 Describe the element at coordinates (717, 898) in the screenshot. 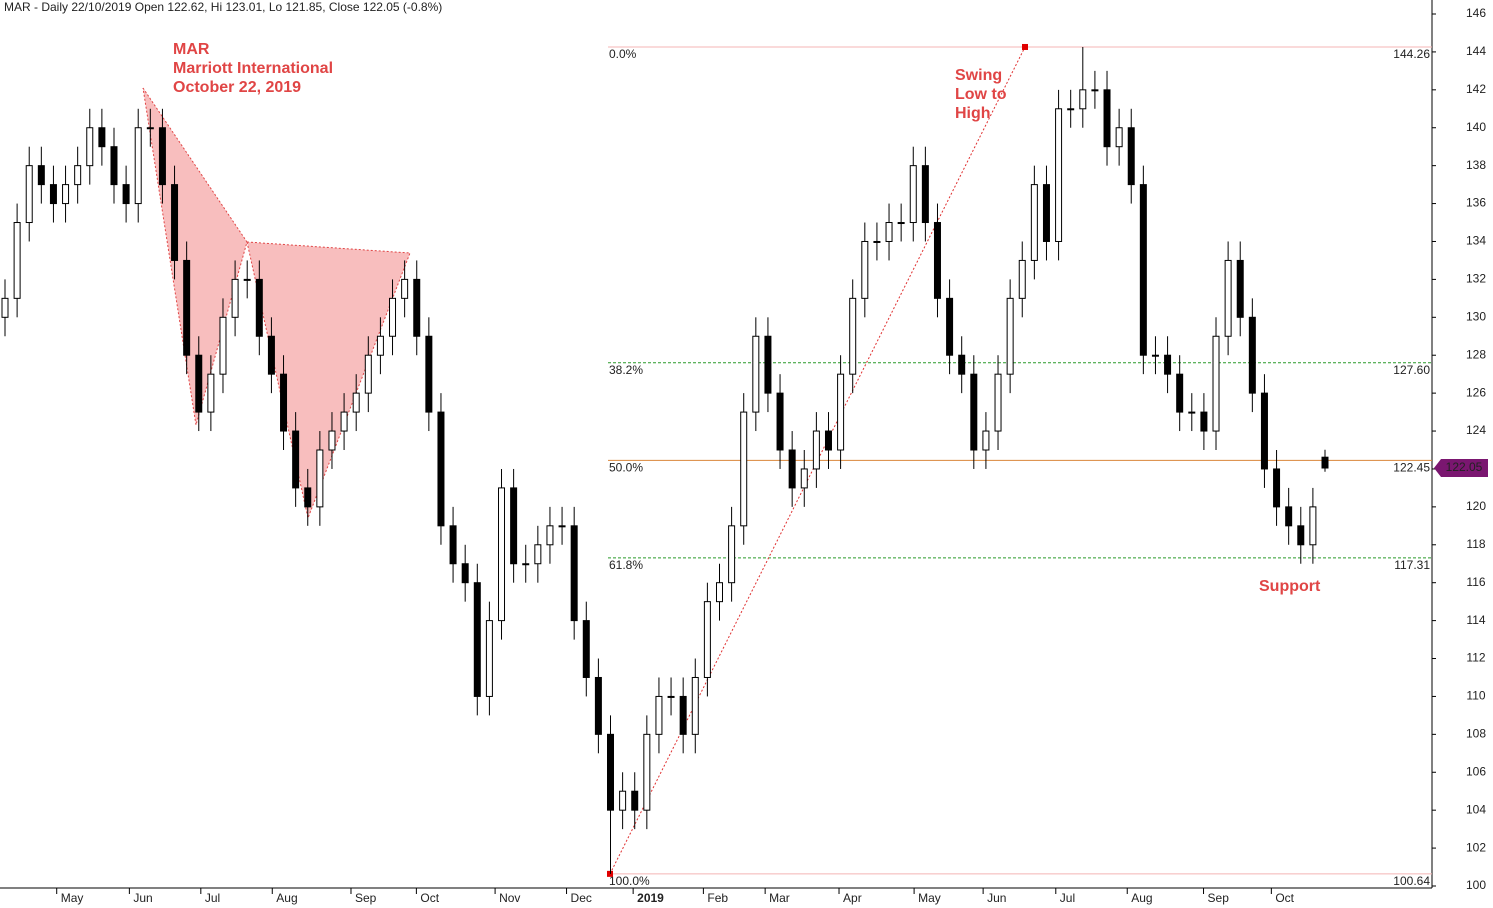

I see `x-tick-label: Feb` at that location.